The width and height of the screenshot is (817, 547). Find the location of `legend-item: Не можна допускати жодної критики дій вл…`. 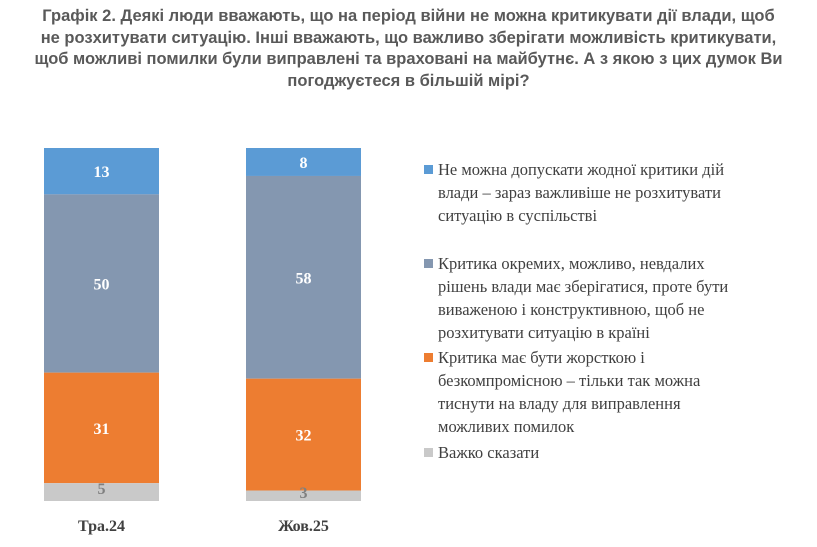

legend-item: Не можна допускати жодної критики дій вл… is located at coordinates (614, 192).